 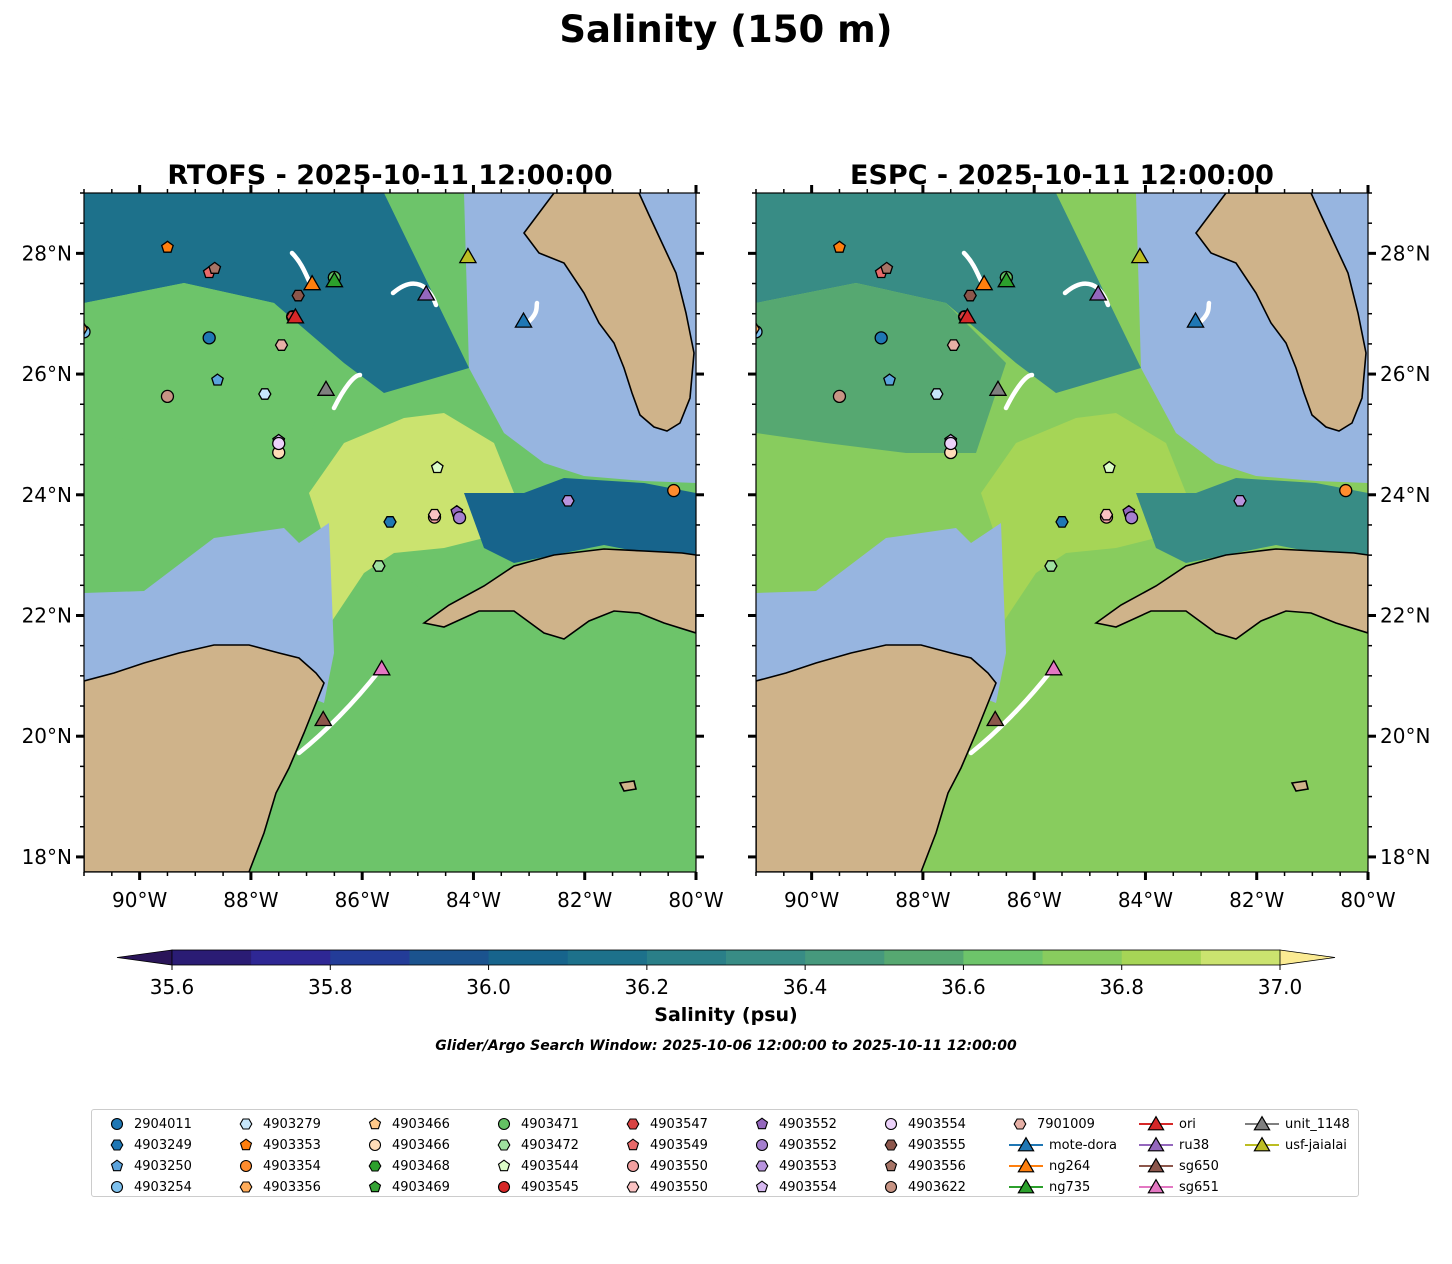 What do you see at coordinates (679, 1145) in the screenshot?
I see `legend-label: 4903549` at bounding box center [679, 1145].